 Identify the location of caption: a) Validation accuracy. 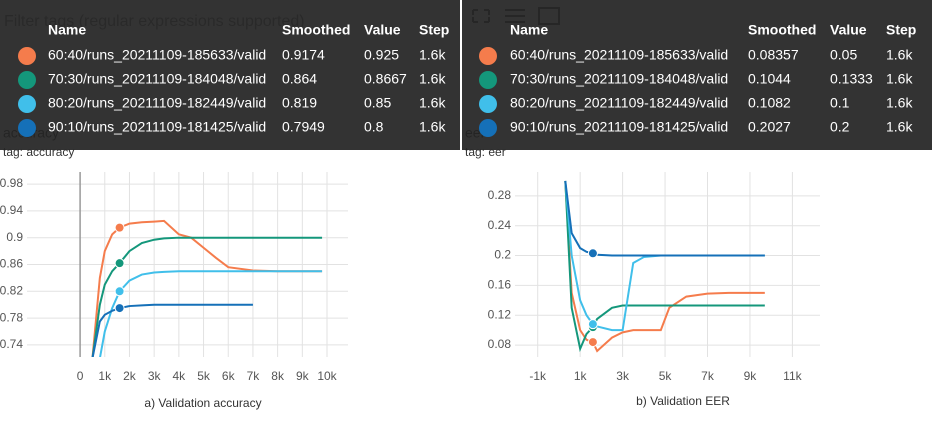
(202, 403).